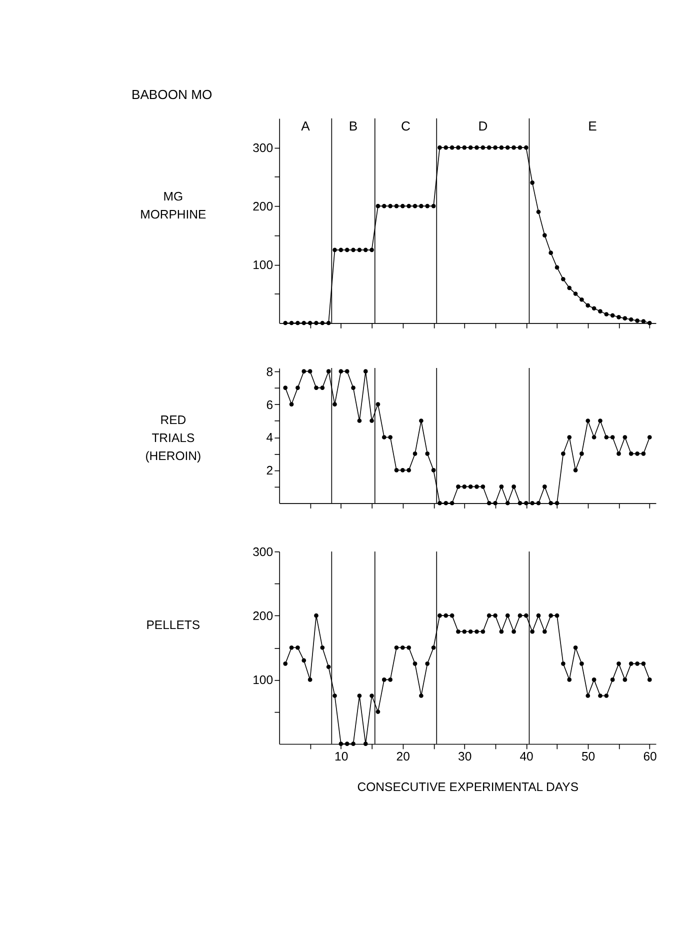  What do you see at coordinates (353, 126) in the screenshot?
I see `annotation: B` at bounding box center [353, 126].